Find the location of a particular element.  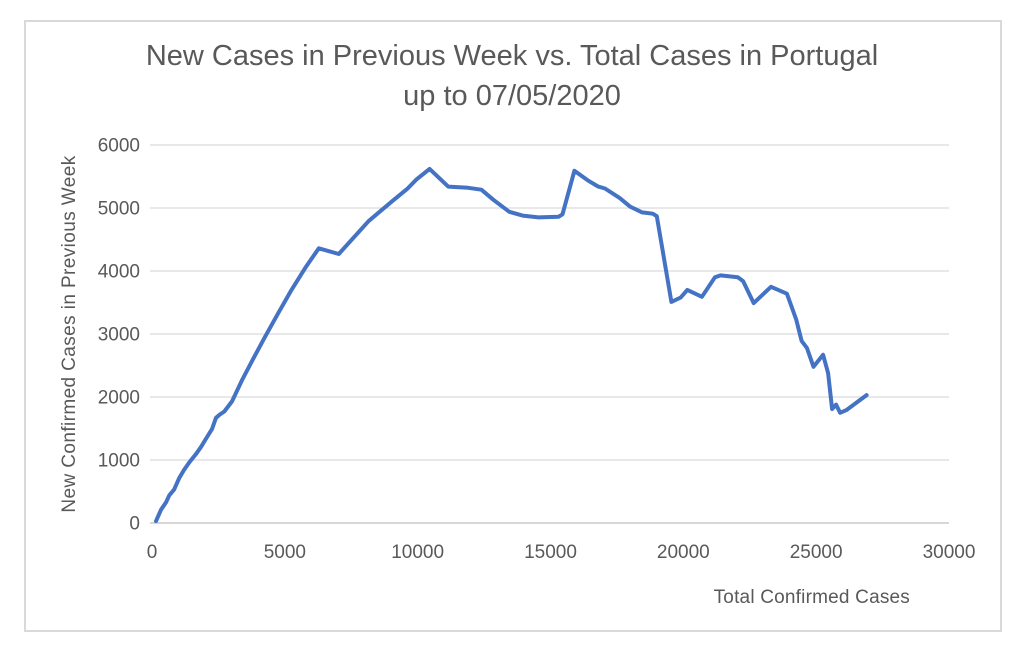

y-tick-label: 4000 is located at coordinates (119, 272).